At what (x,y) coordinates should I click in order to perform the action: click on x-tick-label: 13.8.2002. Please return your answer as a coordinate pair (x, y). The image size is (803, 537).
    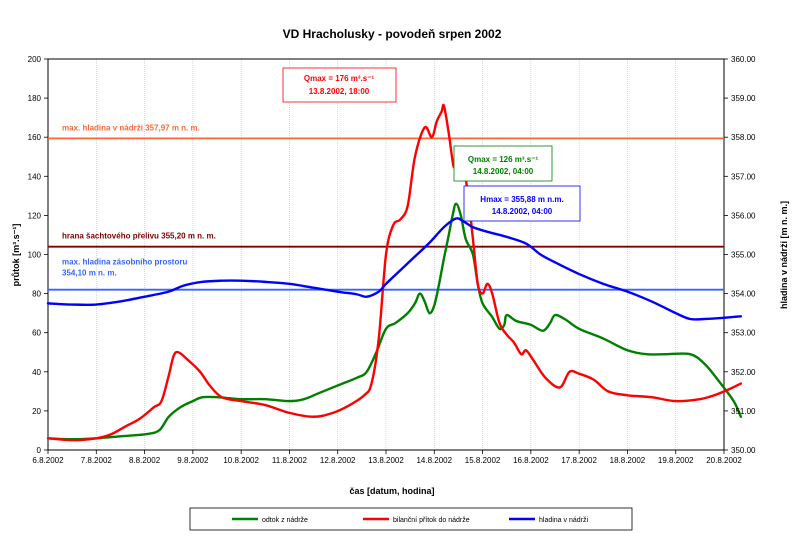
    Looking at the image, I should click on (386, 460).